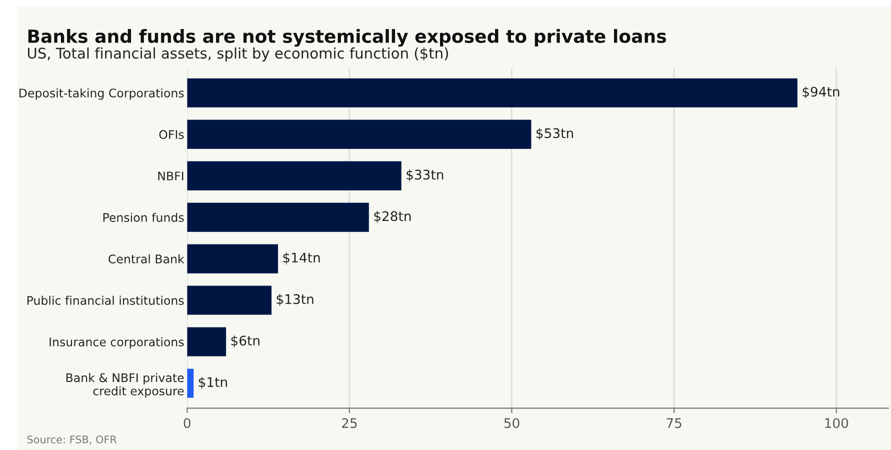 The image size is (891, 450). I want to click on x-tick-label: 25, so click(349, 423).